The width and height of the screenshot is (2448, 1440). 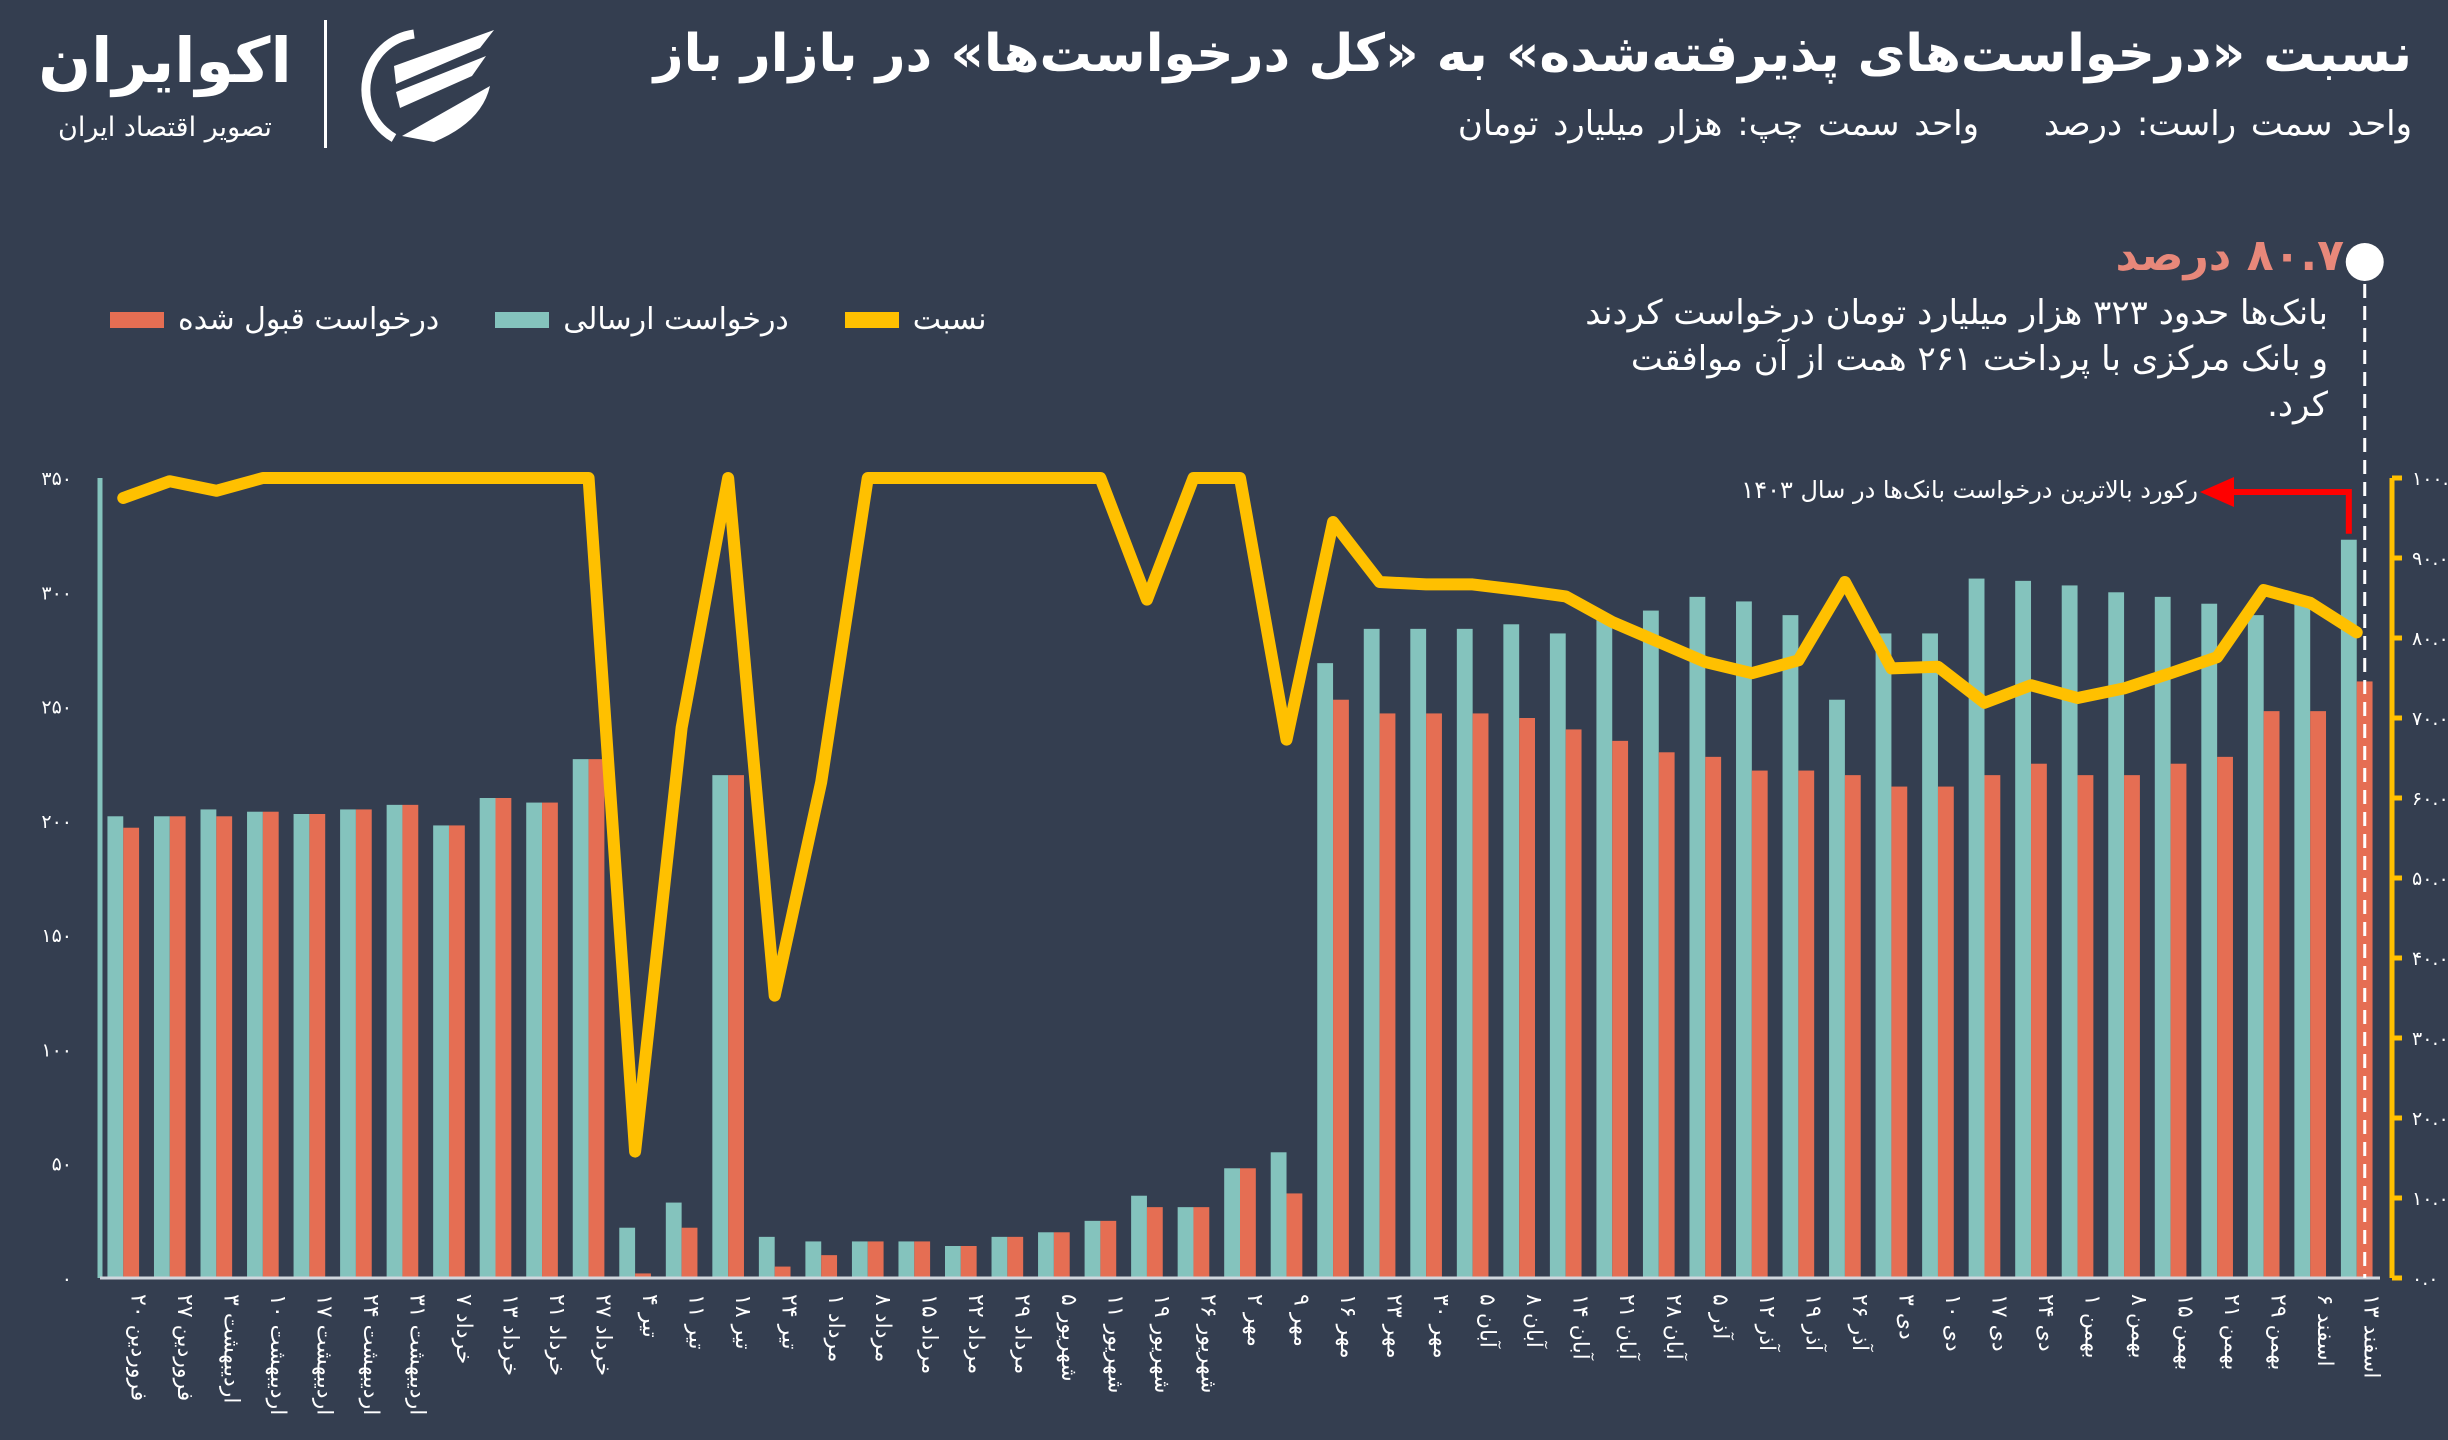 What do you see at coordinates (137, 1347) in the screenshot?
I see `x-tick-label: ۲۰ فروردین` at bounding box center [137, 1347].